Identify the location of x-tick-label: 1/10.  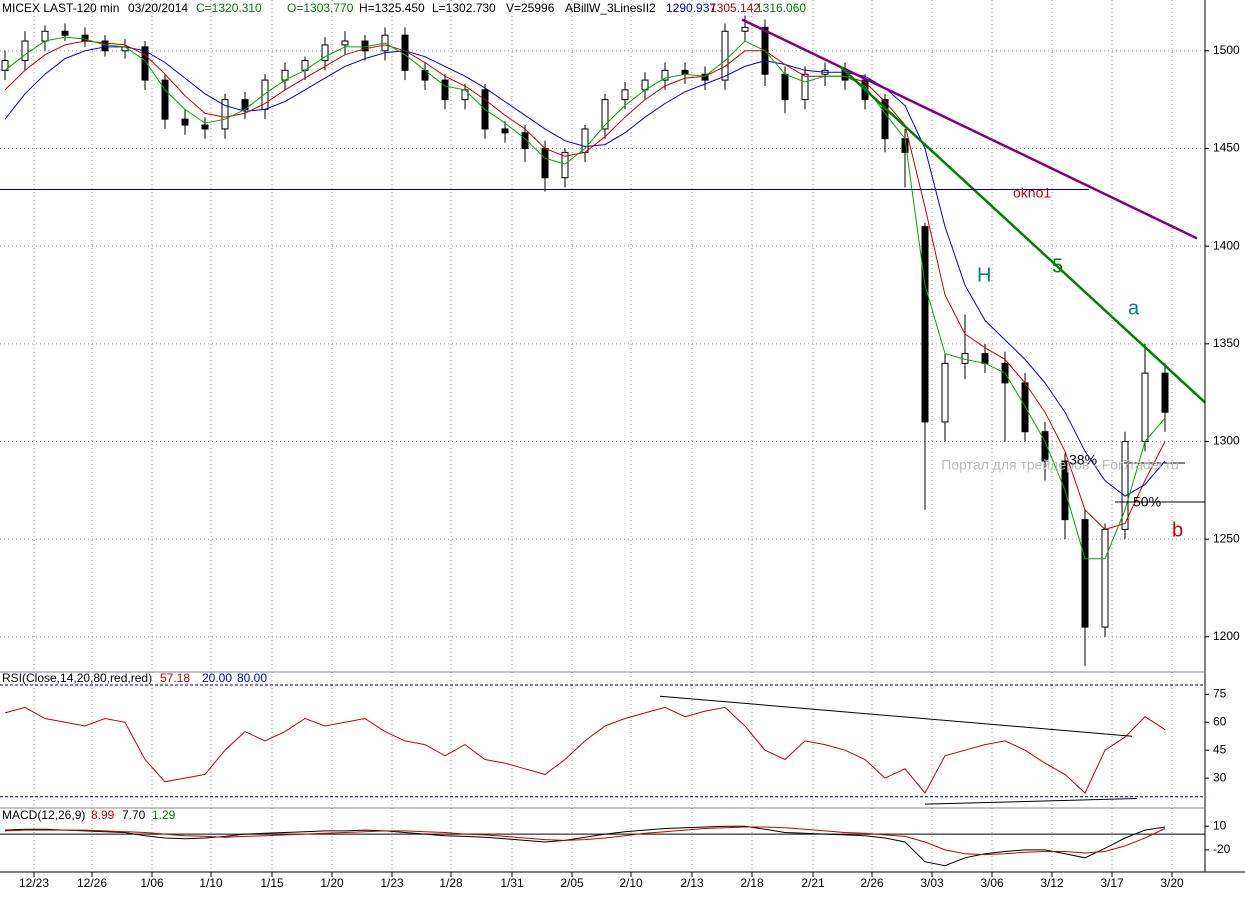
(211, 883).